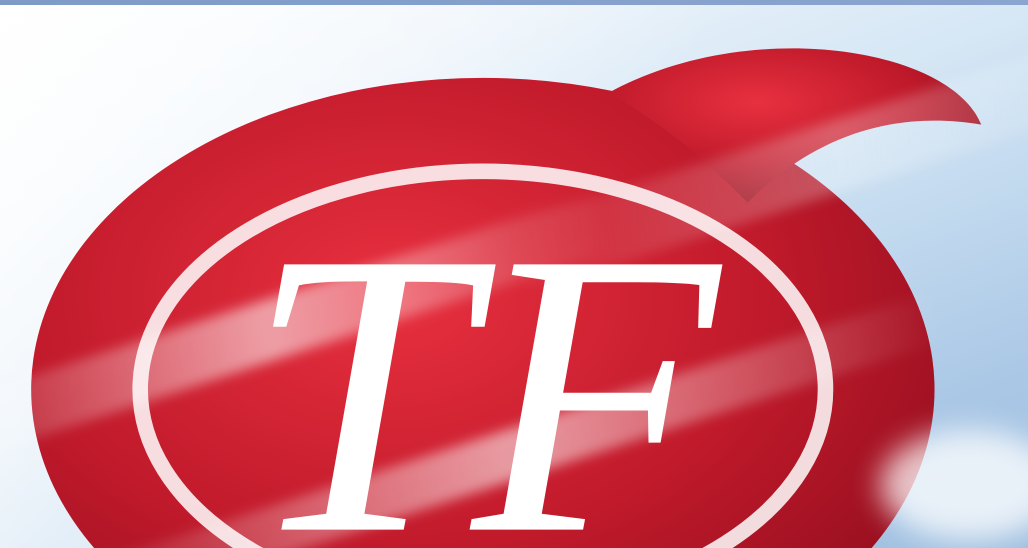 Image resolution: width=1028 pixels, height=548 pixels. What do you see at coordinates (15, 274) in the screenshot?
I see `left-border-bar` at bounding box center [15, 274].